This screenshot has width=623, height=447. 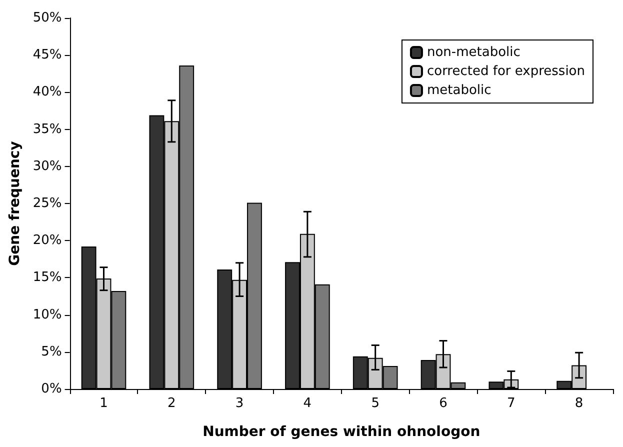 I want to click on x-tick-label: 2, so click(x=172, y=403).